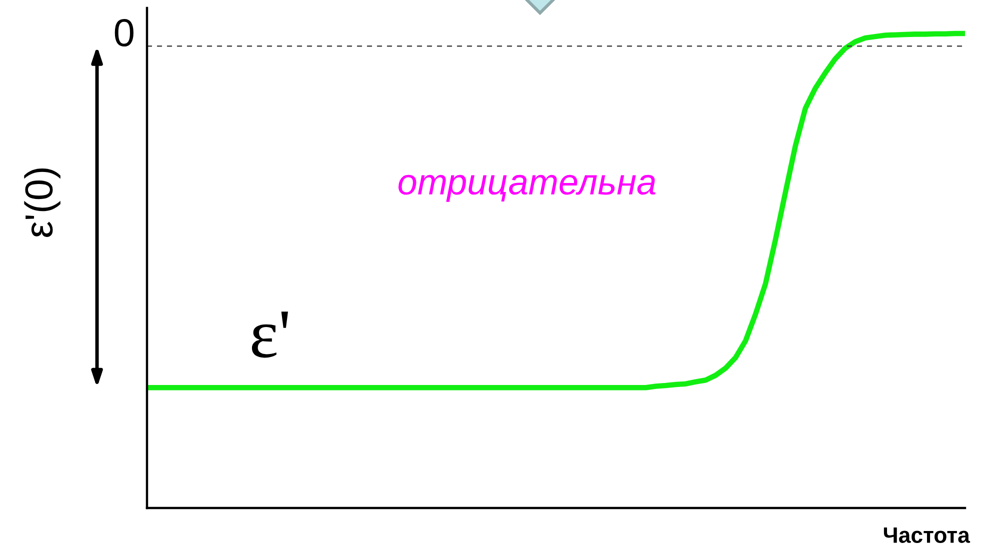  What do you see at coordinates (527, 188) in the screenshot?
I see `annotation: отрицательна` at bounding box center [527, 188].